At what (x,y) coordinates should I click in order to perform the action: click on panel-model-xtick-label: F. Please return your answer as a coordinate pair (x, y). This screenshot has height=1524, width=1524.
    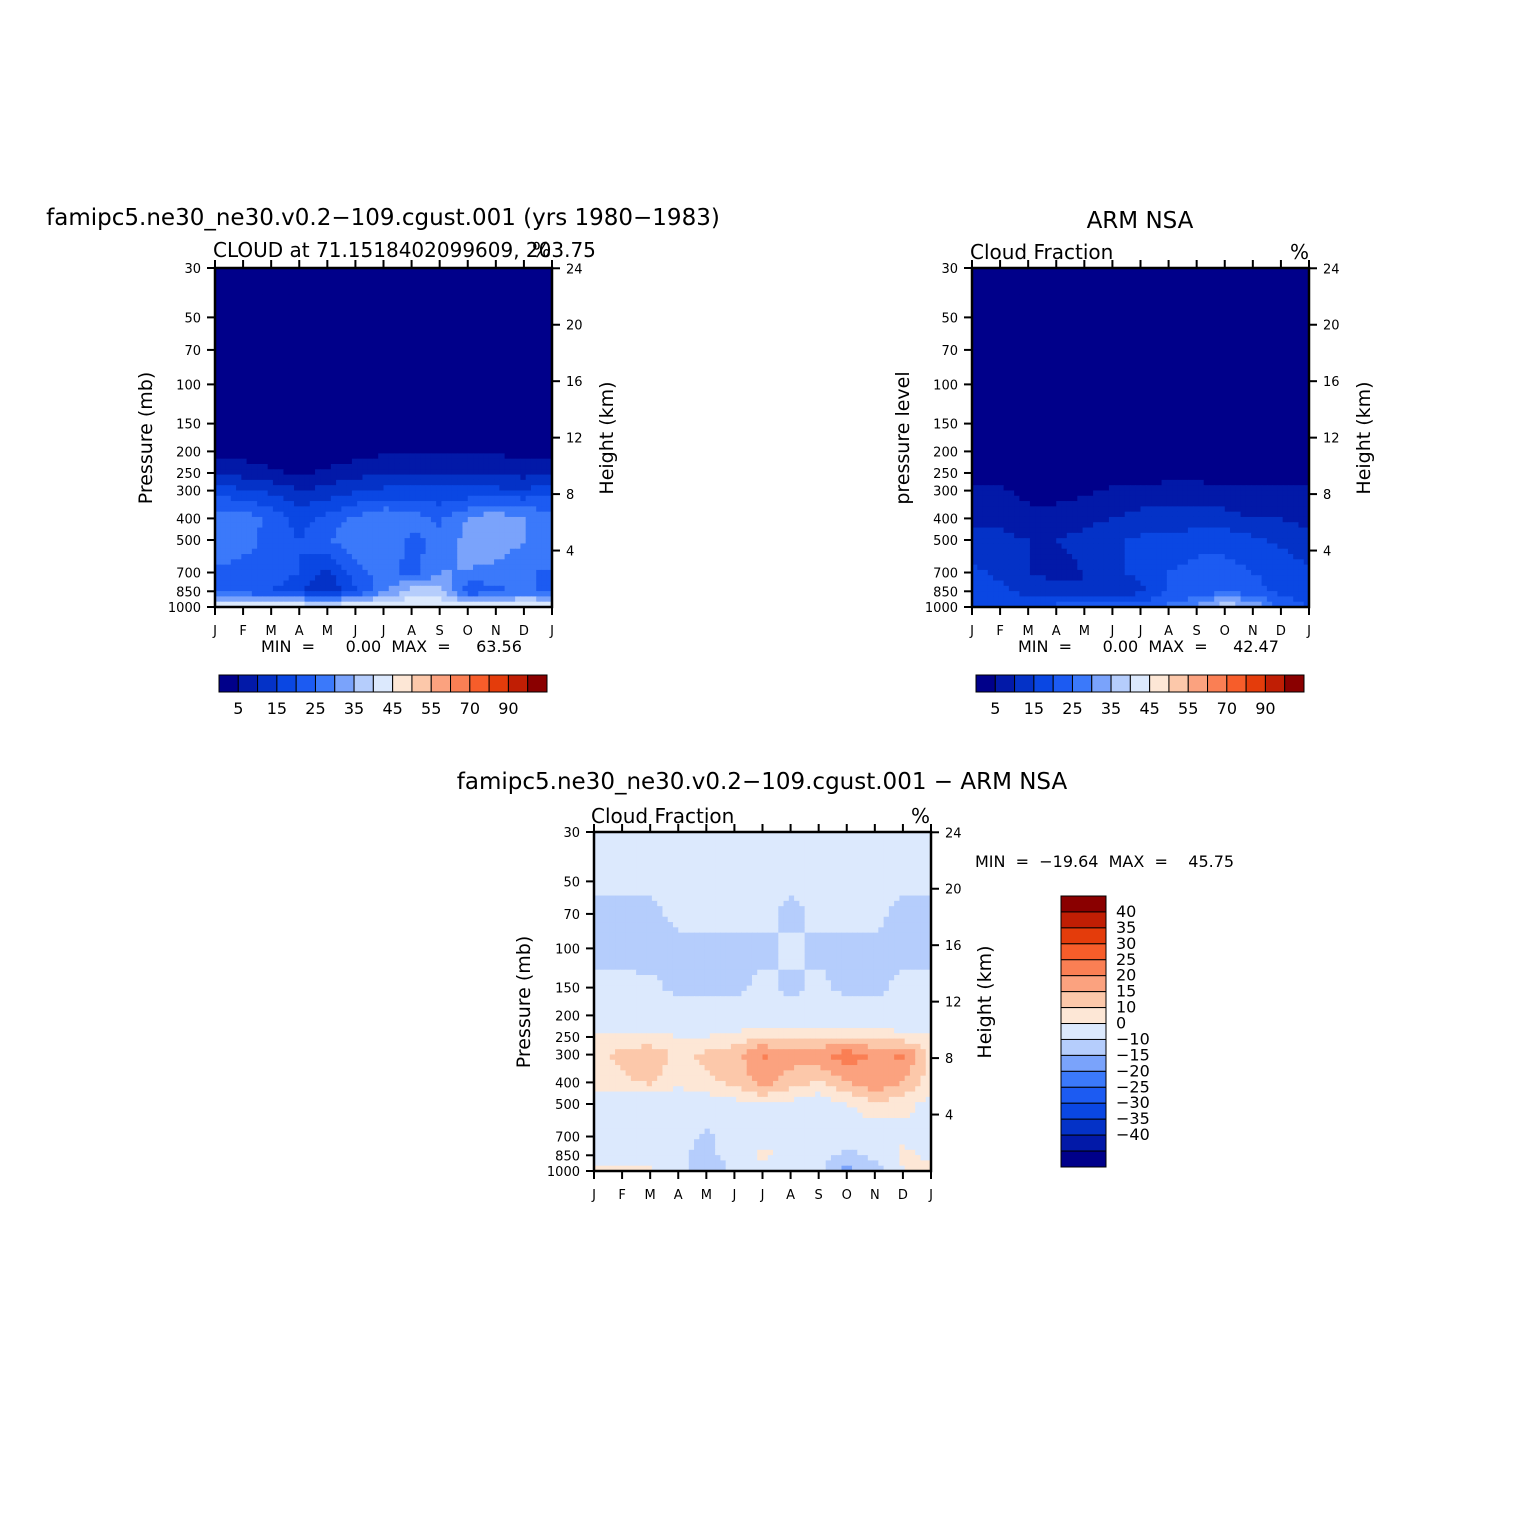
    Looking at the image, I should click on (242, 631).